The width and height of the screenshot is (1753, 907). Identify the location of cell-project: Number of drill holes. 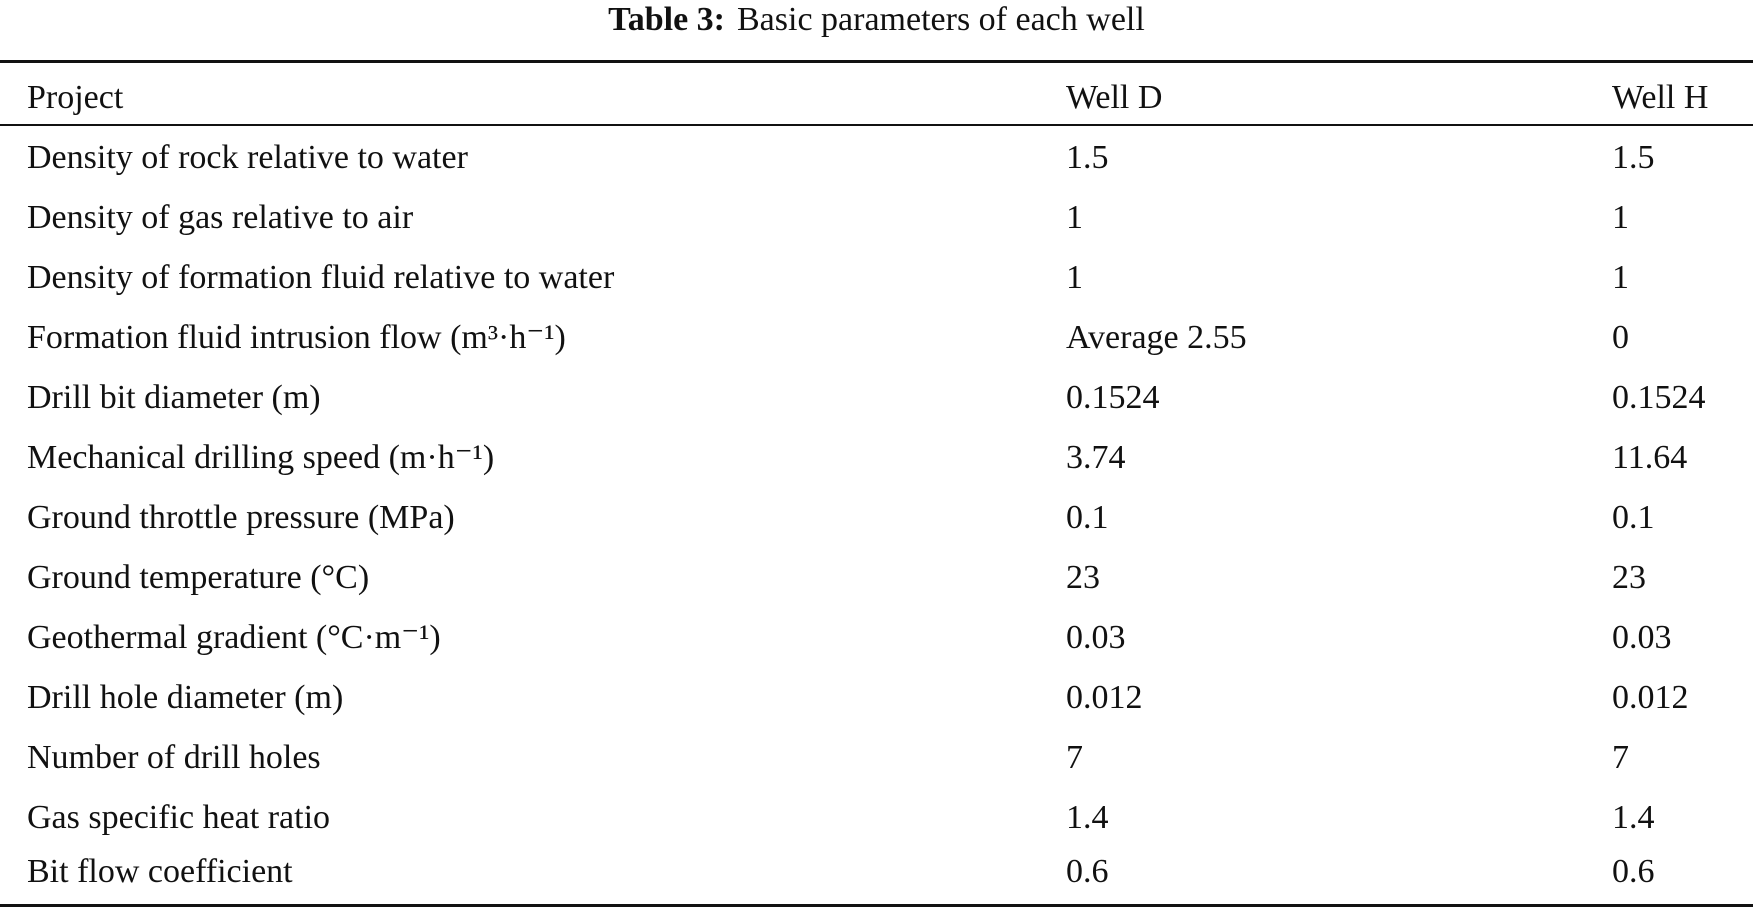
(174, 757).